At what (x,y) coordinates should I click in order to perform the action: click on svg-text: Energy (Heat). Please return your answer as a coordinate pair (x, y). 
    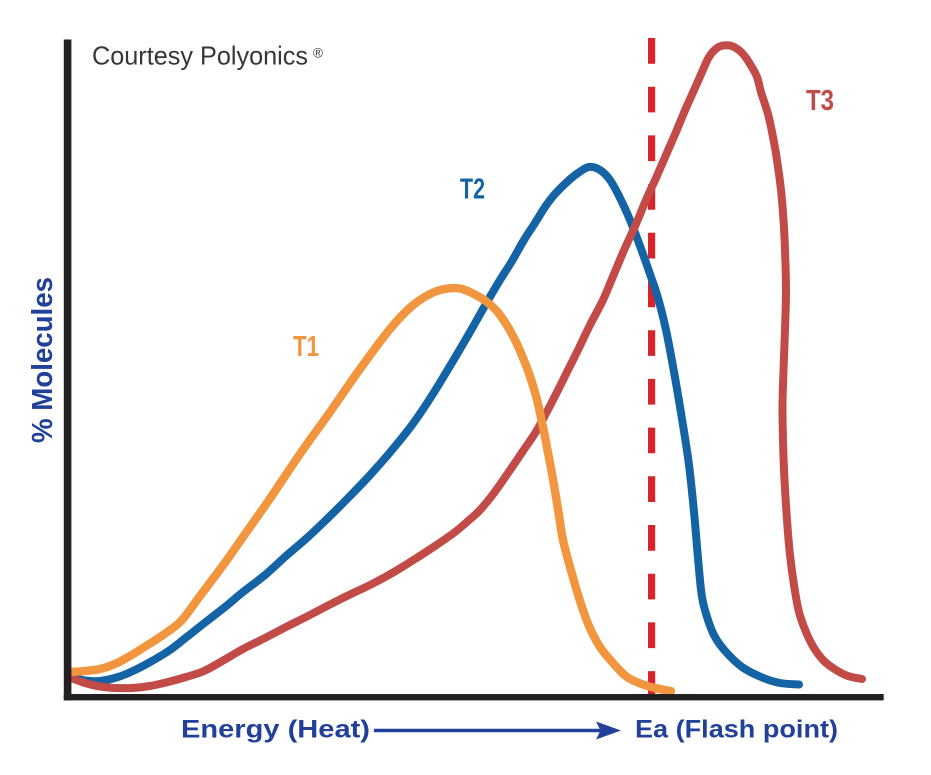
    Looking at the image, I should click on (275, 730).